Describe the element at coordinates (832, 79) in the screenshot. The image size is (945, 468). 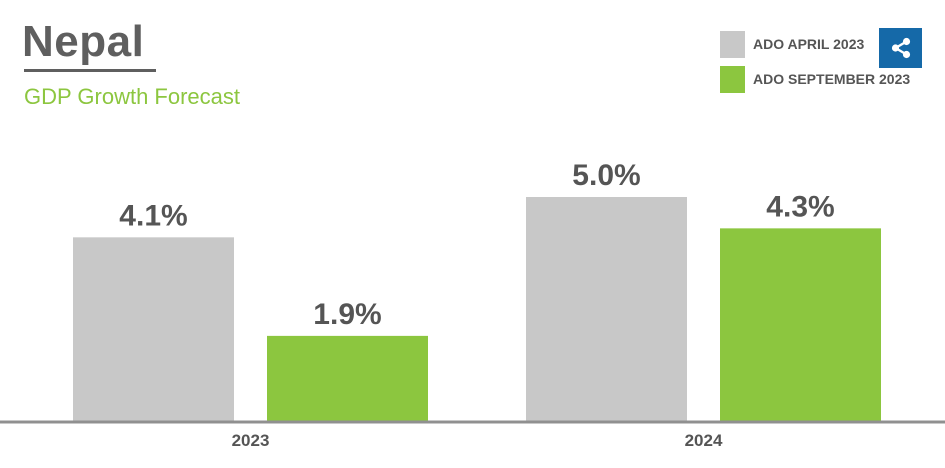
I see `legend-label-september: ADO SEPTEMBER 2023` at that location.